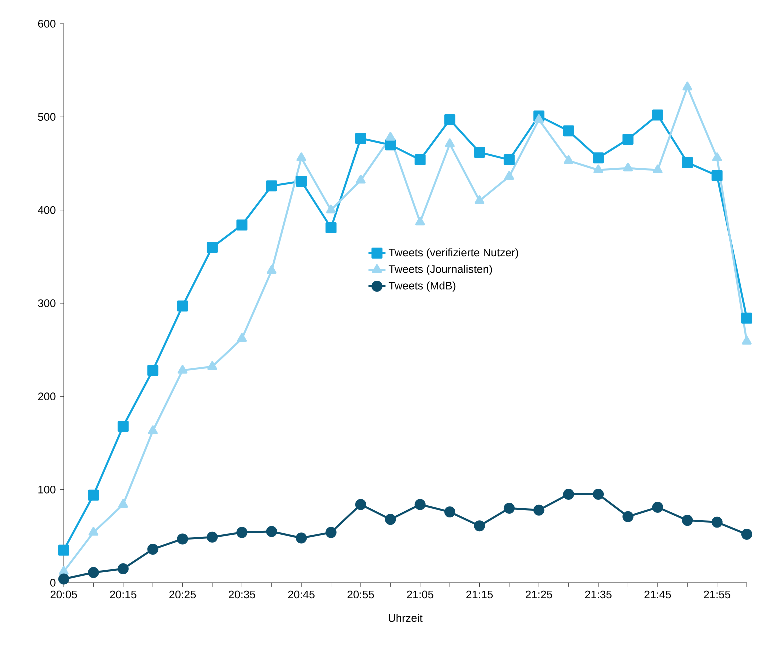 This screenshot has width=763, height=653. I want to click on x-tick-label: 20:15, so click(123, 594).